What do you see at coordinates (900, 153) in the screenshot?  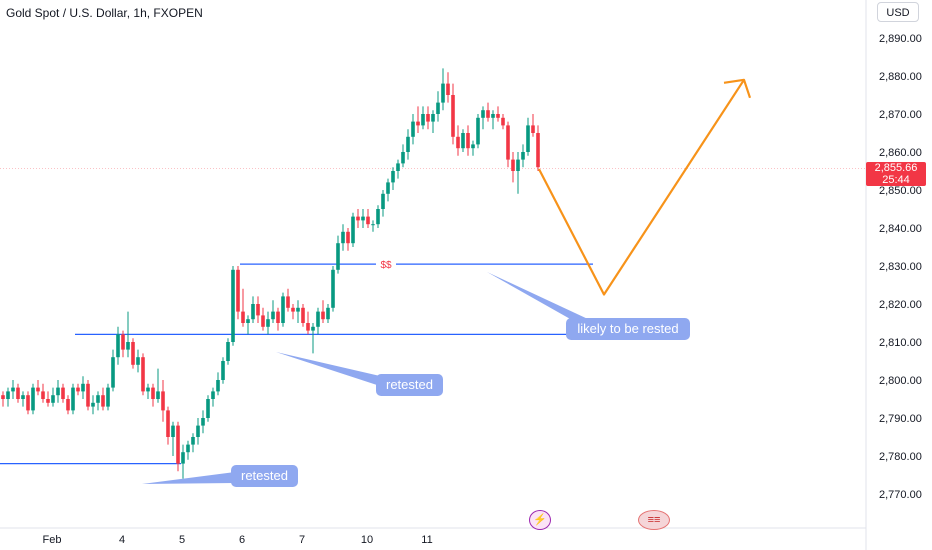 I see `y-tick-label: 2,860.00` at bounding box center [900, 153].